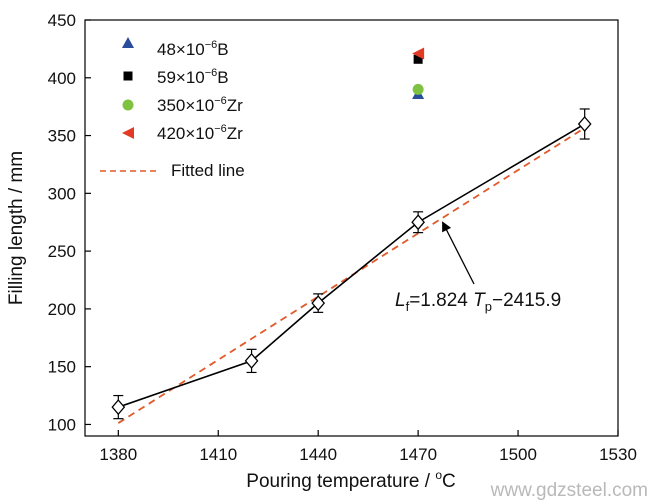  Describe the element at coordinates (478, 267) in the screenshot. I see `equation-annotation: Lf=1.824 Tp−2415.9` at that location.